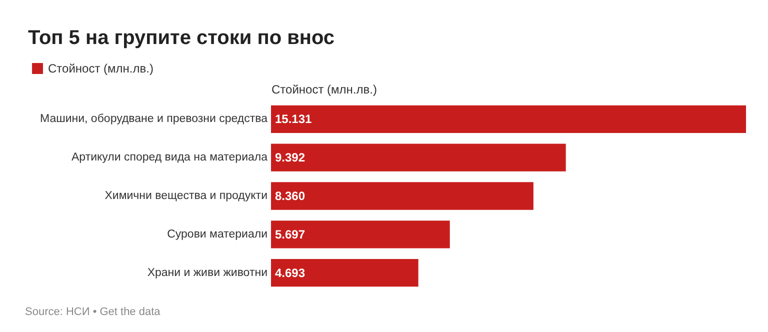 Image resolution: width=768 pixels, height=332 pixels. What do you see at coordinates (154, 119) in the screenshot?
I see `y-tick-label: Машини, оборудване и превозни средства` at bounding box center [154, 119].